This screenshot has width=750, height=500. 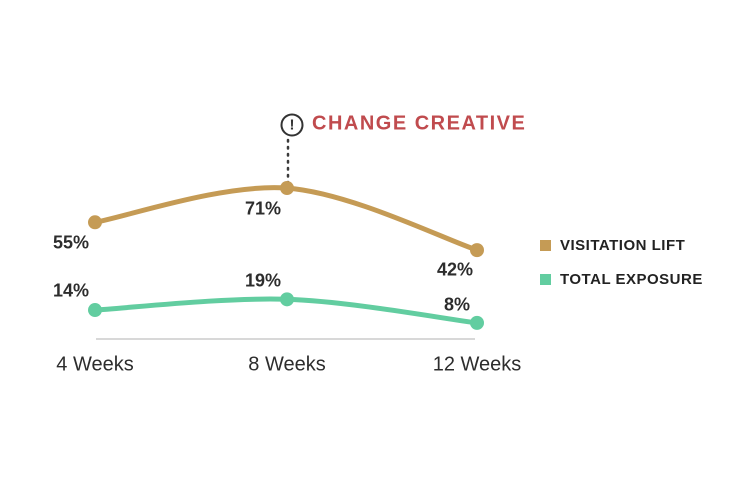 What do you see at coordinates (287, 364) in the screenshot?
I see `x-axis-label-8-weeks: 8 Weeks` at bounding box center [287, 364].